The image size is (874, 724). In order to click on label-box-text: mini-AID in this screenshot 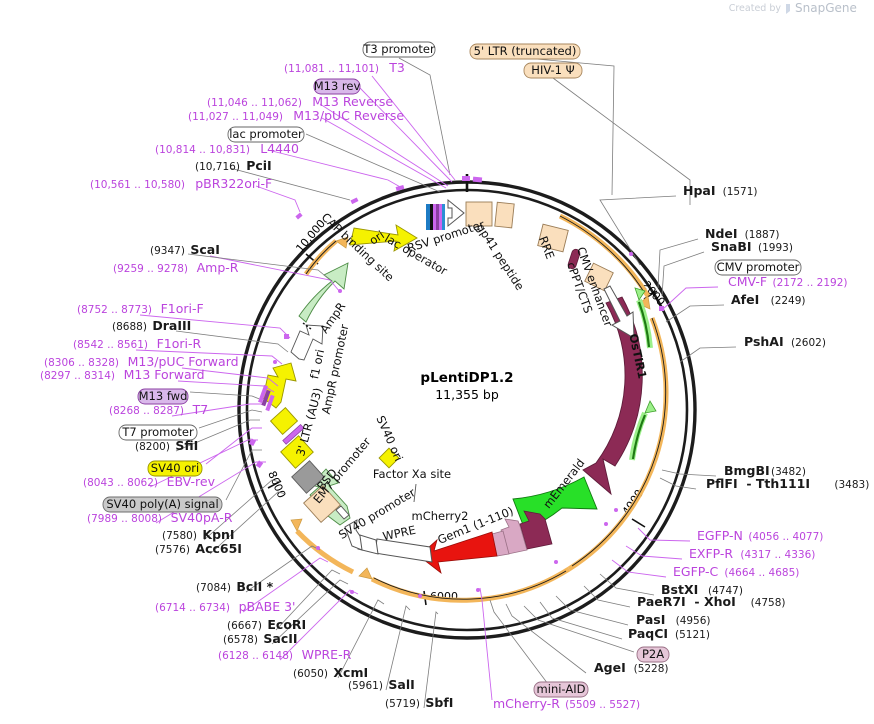, I will do `click(561, 689)`.